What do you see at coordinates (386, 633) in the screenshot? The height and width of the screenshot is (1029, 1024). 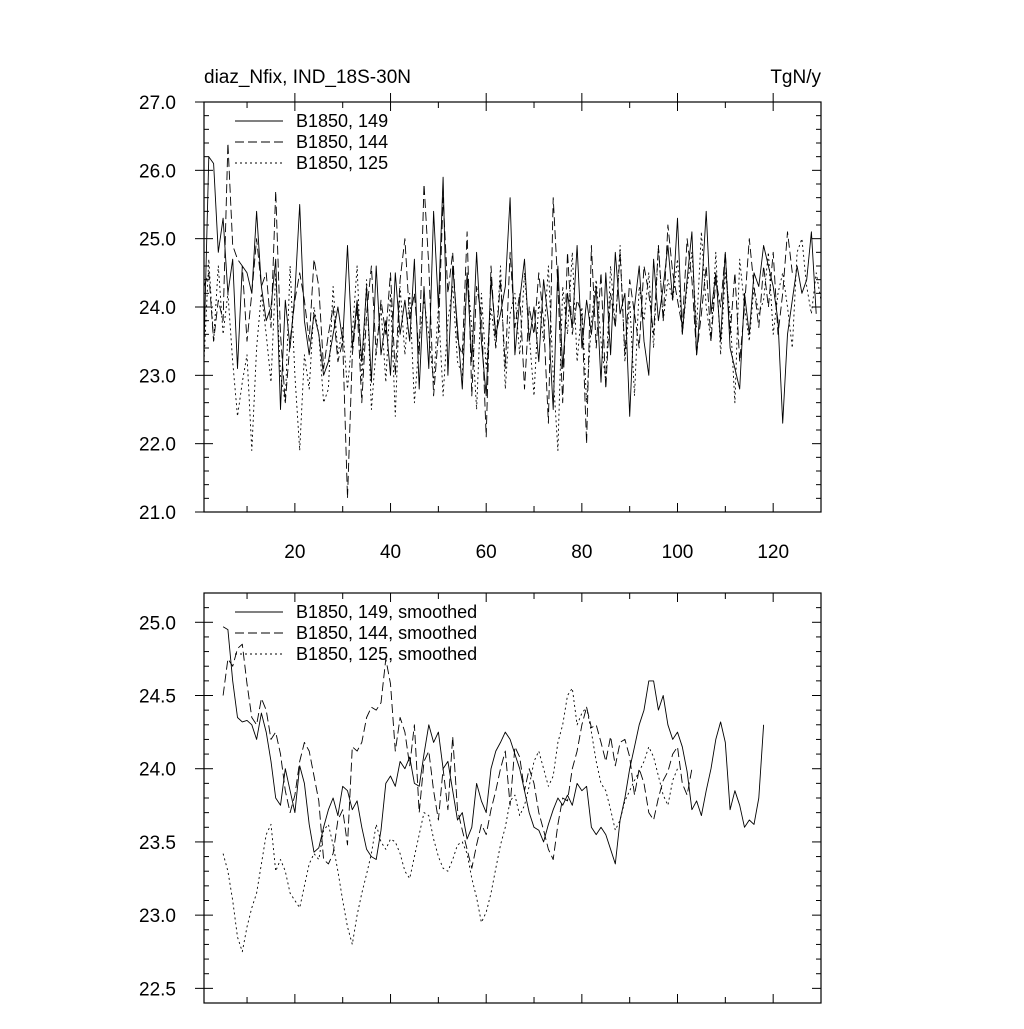 I see `legend-label: B1850, 144, smoothed` at bounding box center [386, 633].